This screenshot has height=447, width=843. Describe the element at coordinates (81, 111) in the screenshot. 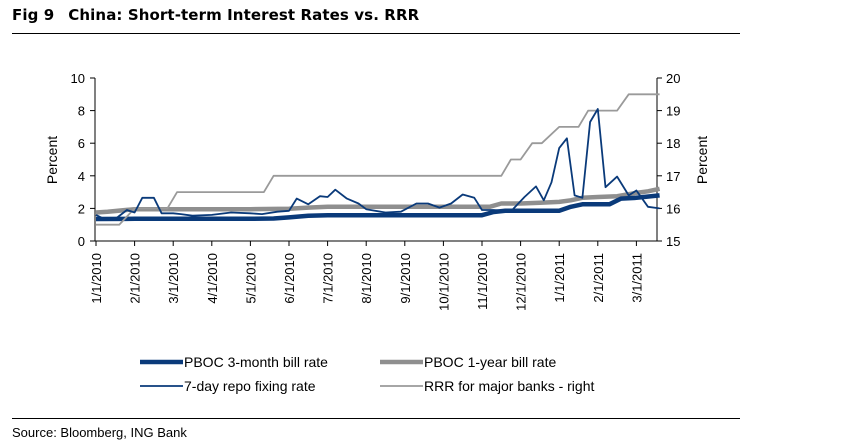

I see `y-tick-label-left: 8` at that location.